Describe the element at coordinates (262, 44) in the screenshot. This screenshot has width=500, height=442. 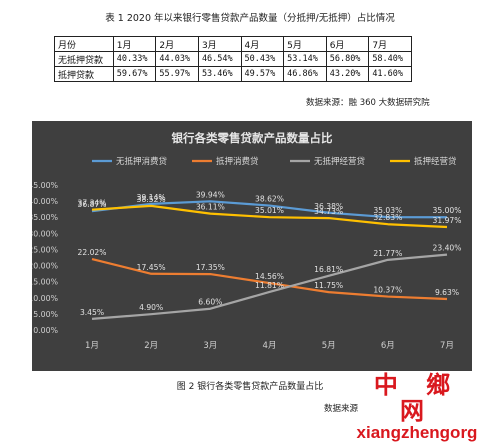
I see `table-header-cell: 4月` at that location.